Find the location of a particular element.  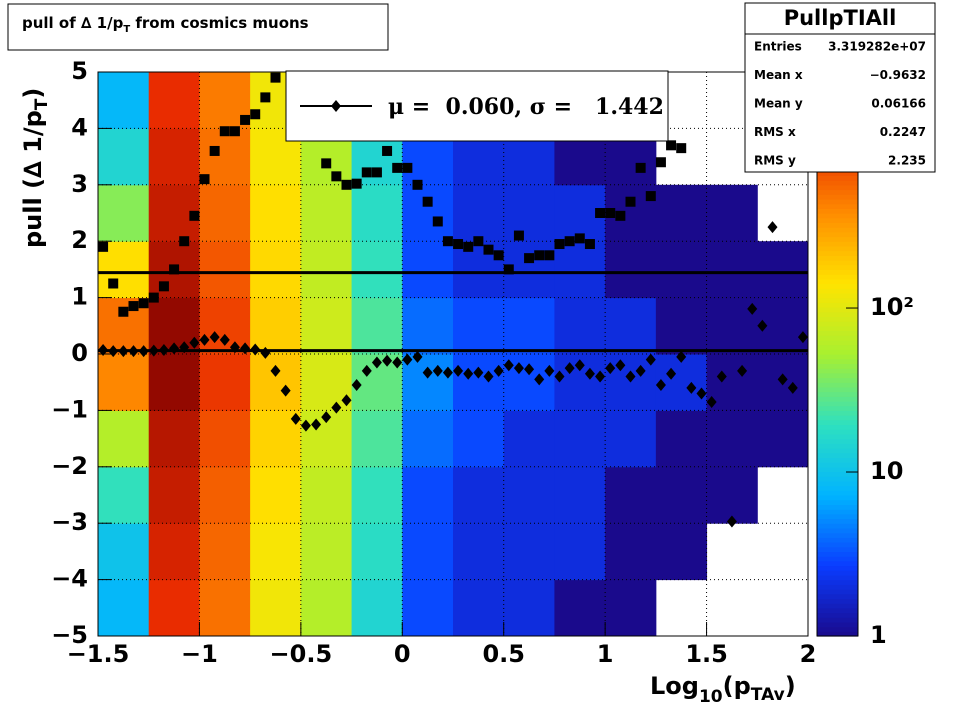

x-tick-label: 0.5 is located at coordinates (503, 654).